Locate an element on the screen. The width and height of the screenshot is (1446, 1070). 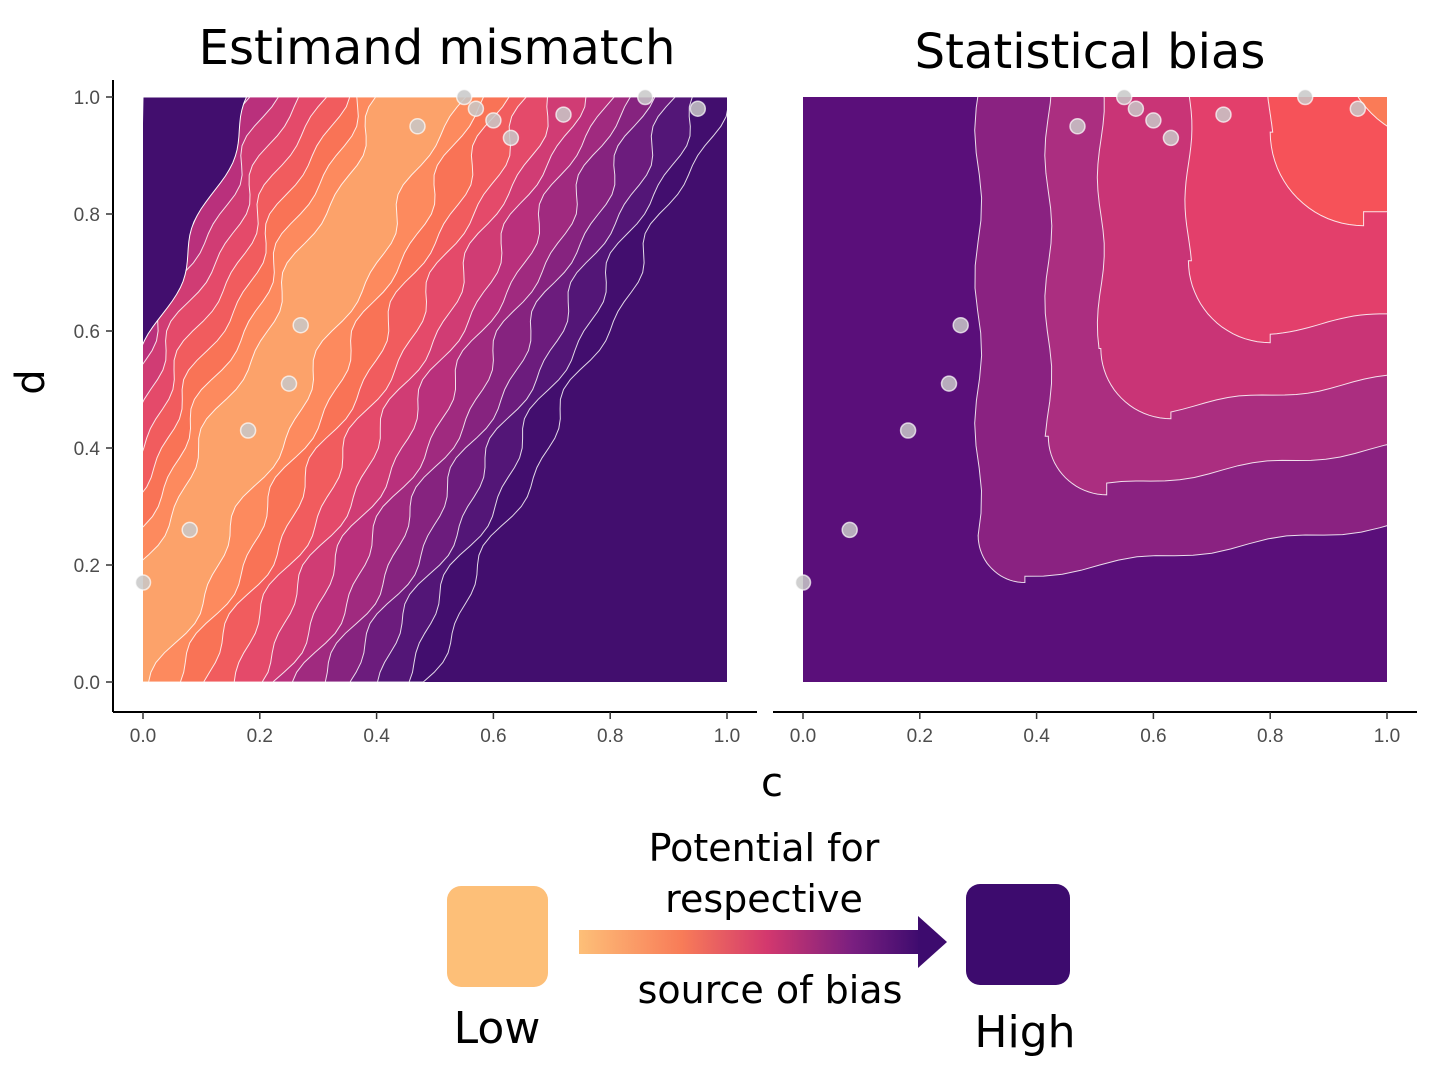
legend-high-label: High is located at coordinates (1024, 1032).